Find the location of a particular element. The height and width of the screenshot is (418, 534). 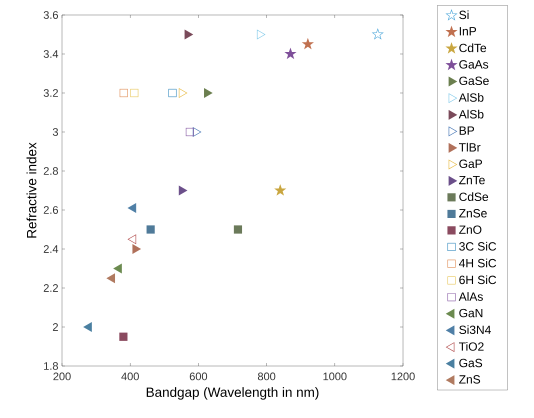

y-tick-label: 3.4 is located at coordinates (51, 54).